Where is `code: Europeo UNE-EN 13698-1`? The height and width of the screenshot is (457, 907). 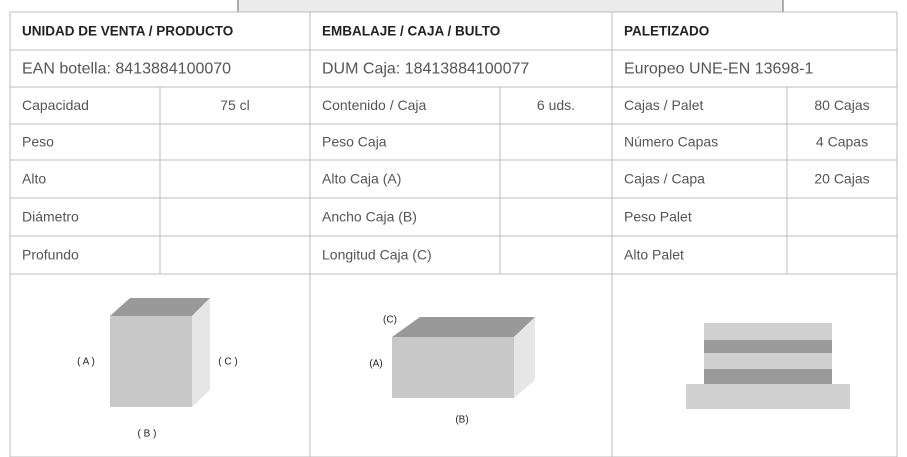 code: Europeo UNE-EN 13698-1 is located at coordinates (719, 69).